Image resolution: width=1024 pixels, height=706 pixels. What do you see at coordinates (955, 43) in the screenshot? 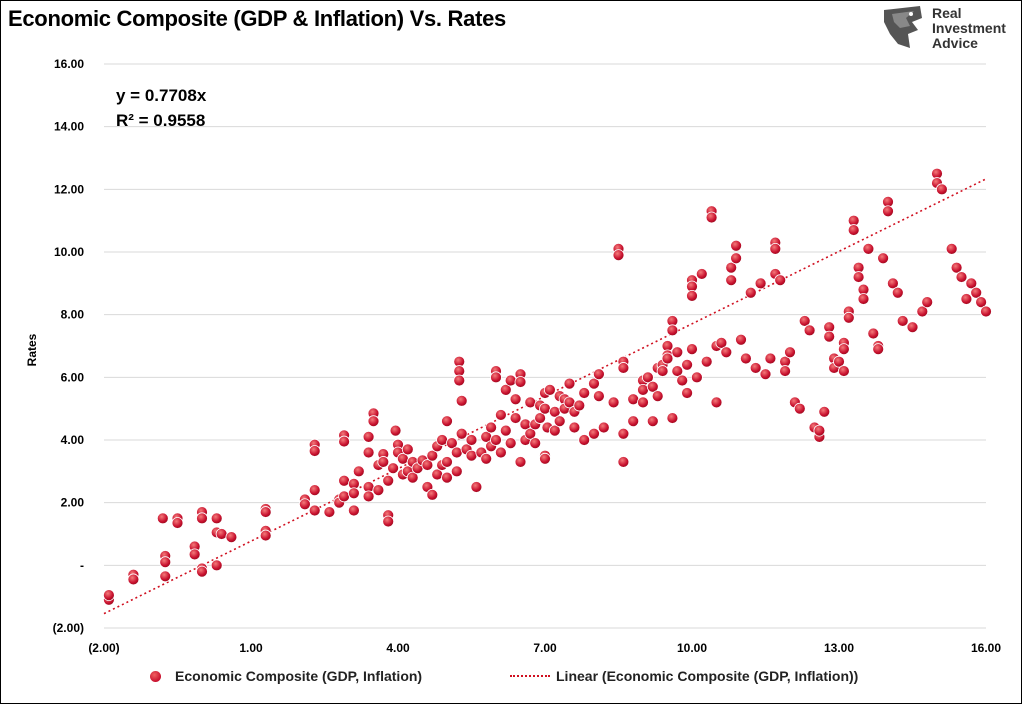
I see `logo-line-3: Advice` at bounding box center [955, 43].